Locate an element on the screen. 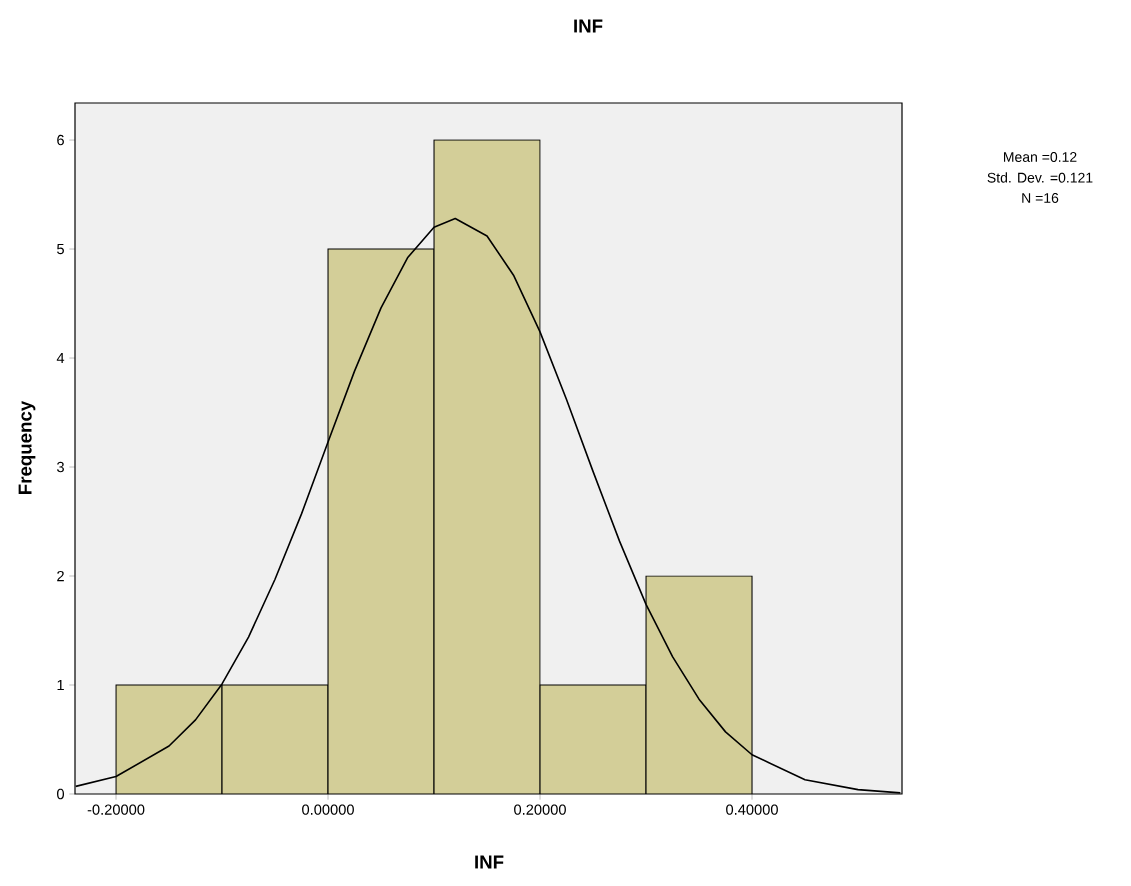  y-tick-label: 4 is located at coordinates (60, 358).